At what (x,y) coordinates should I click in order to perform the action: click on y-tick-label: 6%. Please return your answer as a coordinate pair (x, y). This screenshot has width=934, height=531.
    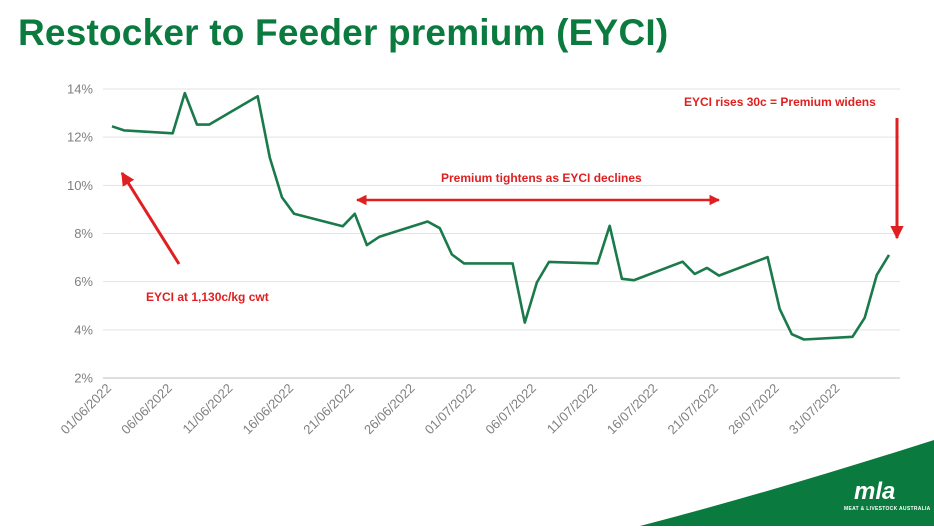
    Looking at the image, I should click on (83, 281).